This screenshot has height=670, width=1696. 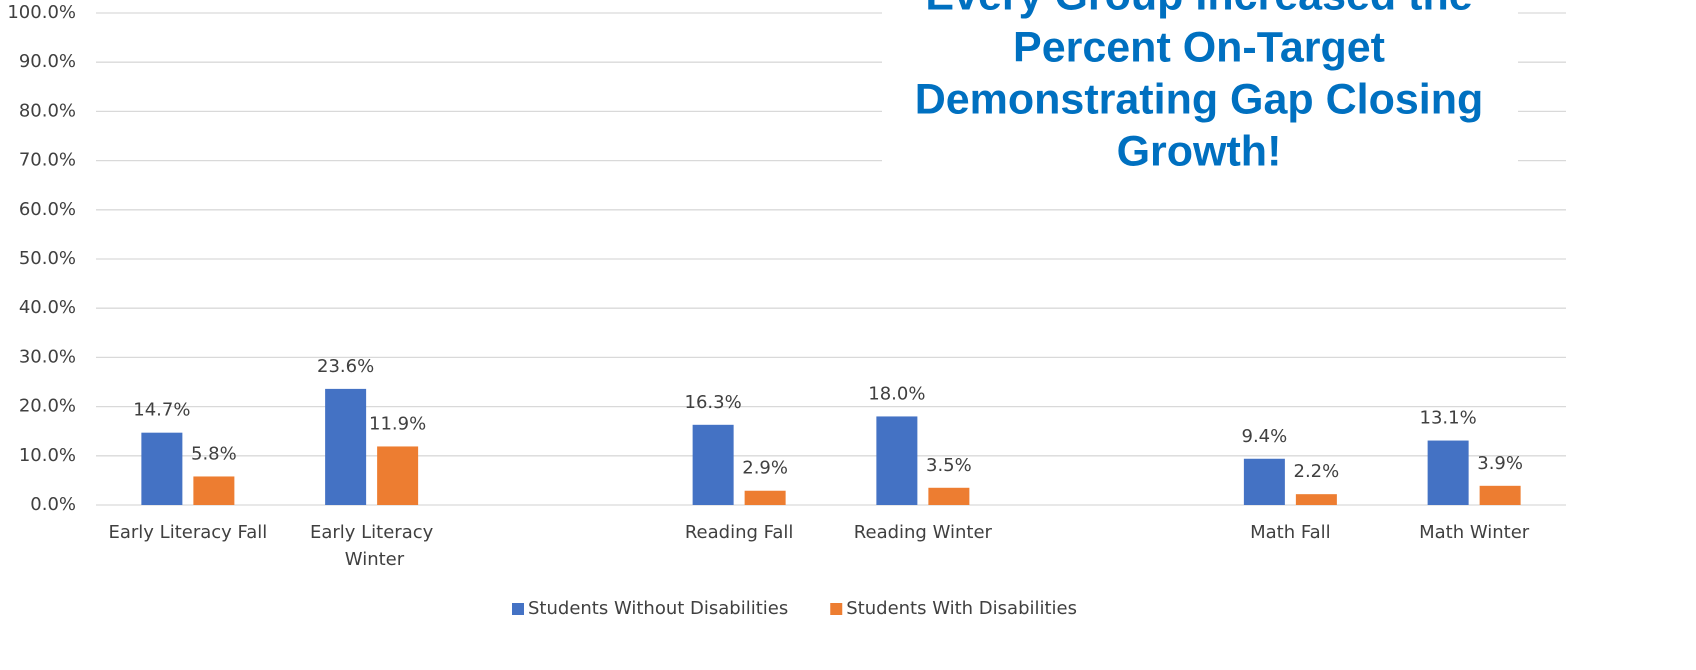 I want to click on x-tick-label: Reading Winter, so click(x=923, y=532).